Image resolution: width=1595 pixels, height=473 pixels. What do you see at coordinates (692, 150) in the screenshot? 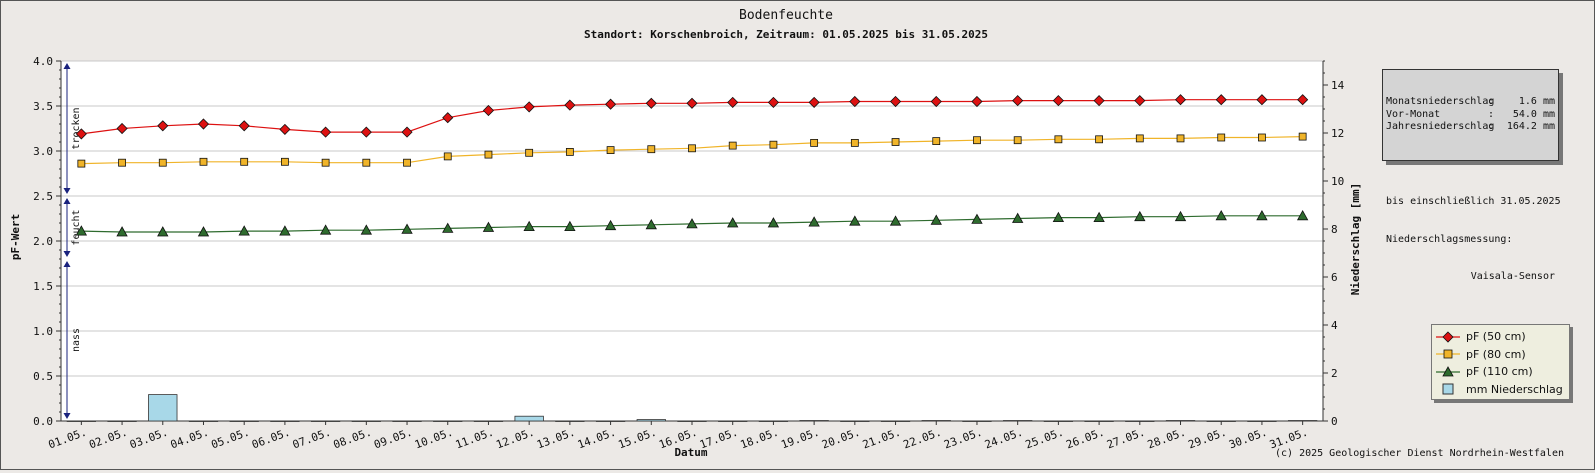
I see `series-square` at bounding box center [692, 150].